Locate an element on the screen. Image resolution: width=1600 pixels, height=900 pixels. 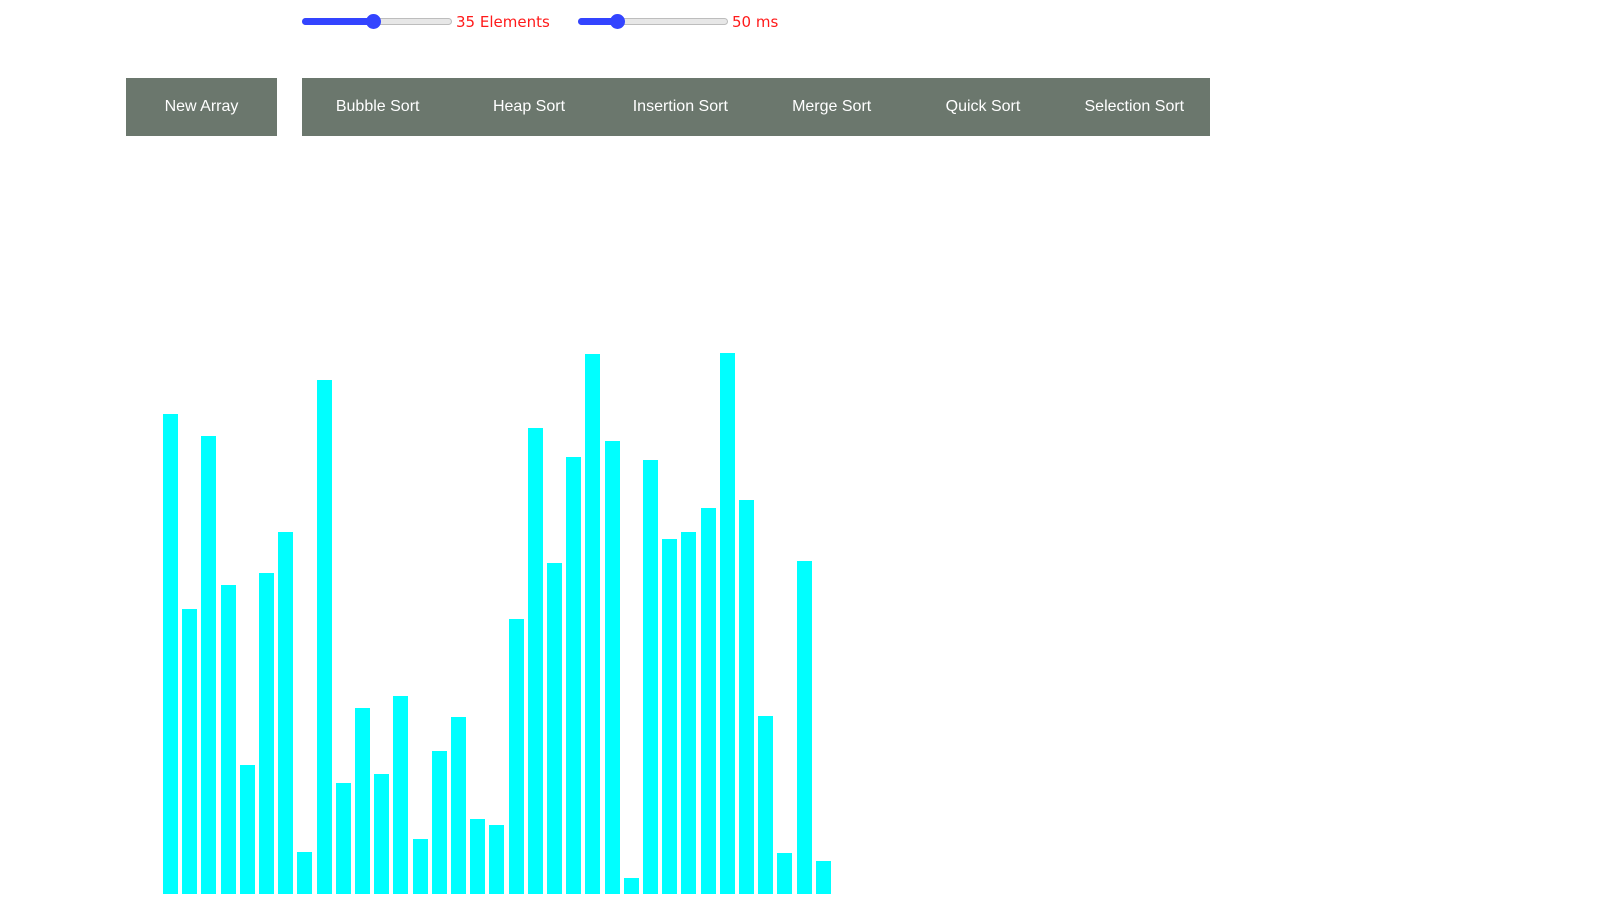
speed-label: 50 ms is located at coordinates (755, 22).